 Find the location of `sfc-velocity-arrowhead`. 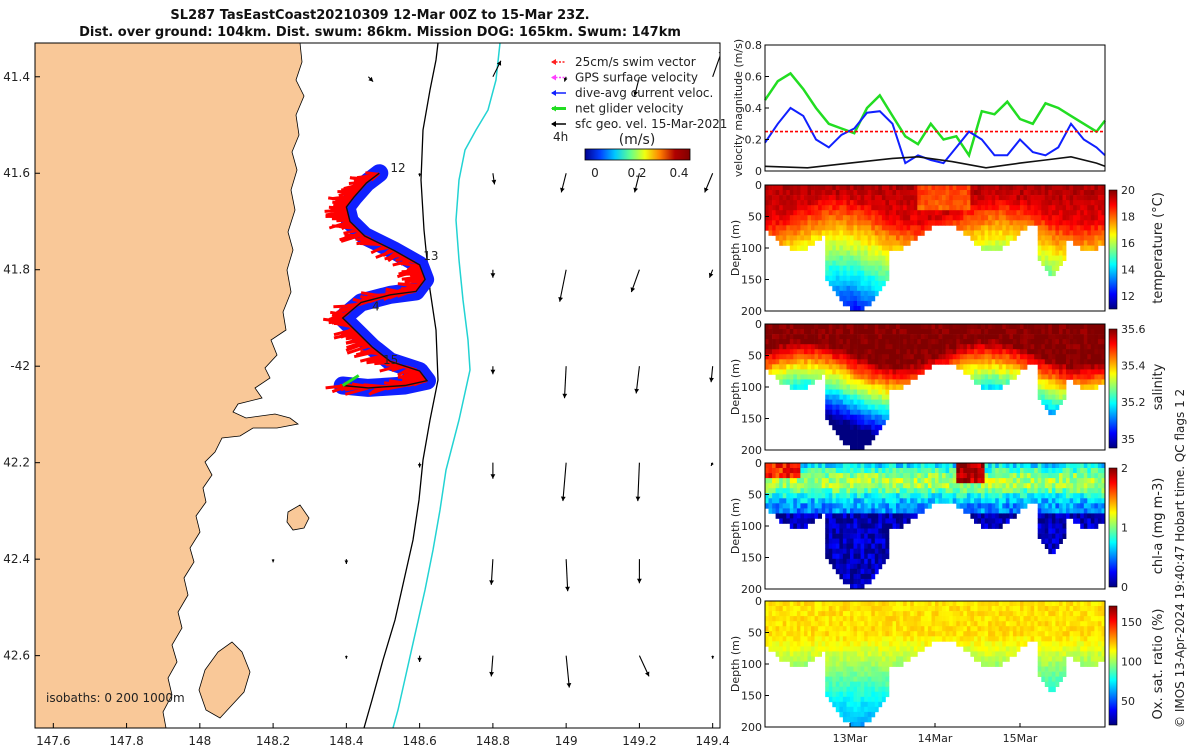

sfc-velocity-arrowhead is located at coordinates (493, 372).